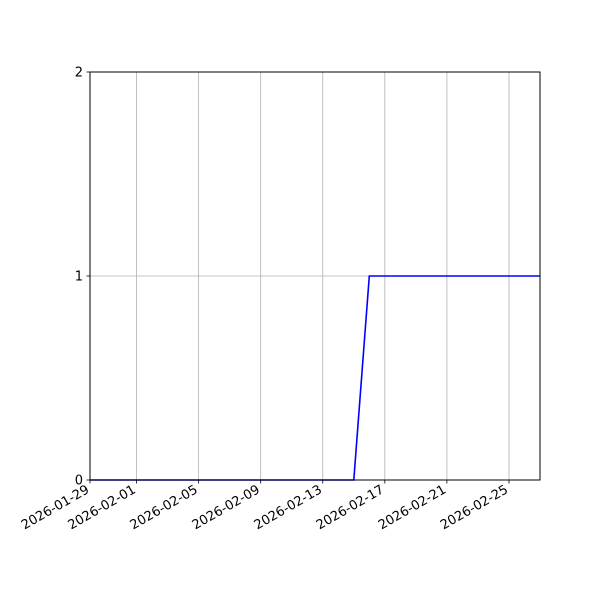  Describe the element at coordinates (350, 507) in the screenshot. I see `x-tick-label: 2026-02-17` at that location.